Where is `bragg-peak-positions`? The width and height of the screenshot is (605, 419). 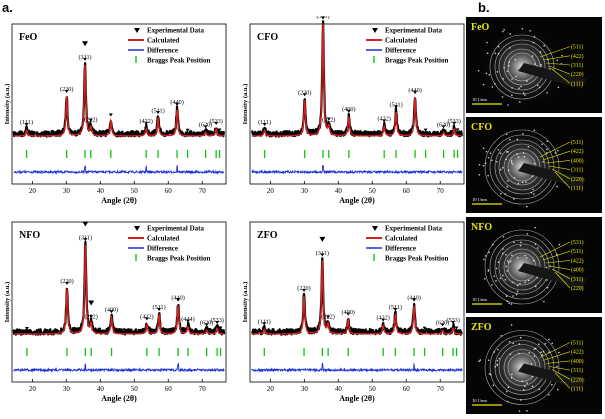 bragg-peak-positions is located at coordinates (123, 154).